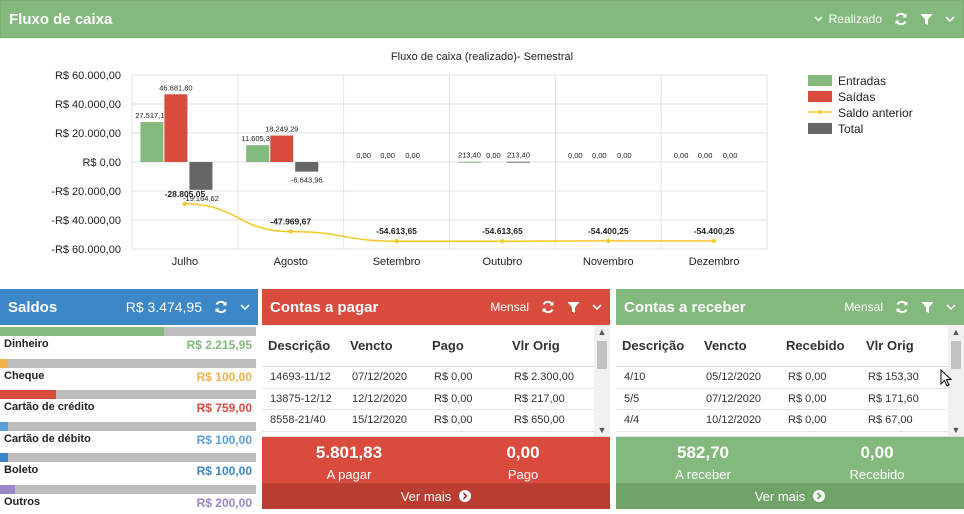 The height and width of the screenshot is (514, 964). What do you see at coordinates (518, 155) in the screenshot?
I see `bar-data-label: 213,40` at bounding box center [518, 155].